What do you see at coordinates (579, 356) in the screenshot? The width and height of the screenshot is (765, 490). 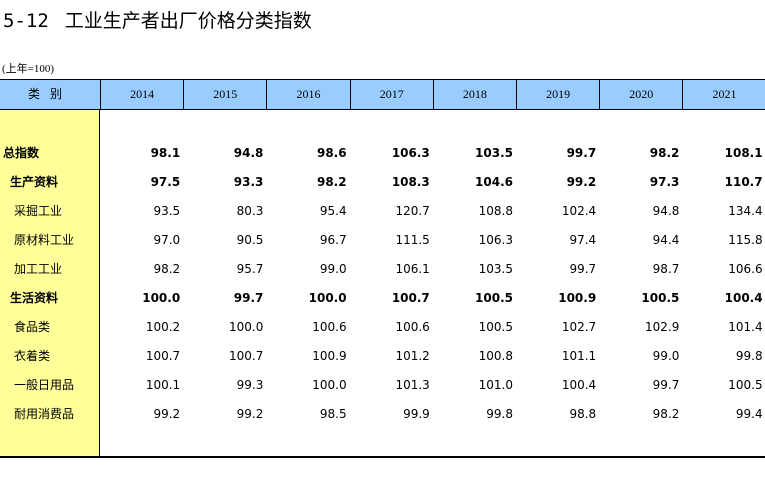 I see `value-cell: 101.1` at bounding box center [579, 356].